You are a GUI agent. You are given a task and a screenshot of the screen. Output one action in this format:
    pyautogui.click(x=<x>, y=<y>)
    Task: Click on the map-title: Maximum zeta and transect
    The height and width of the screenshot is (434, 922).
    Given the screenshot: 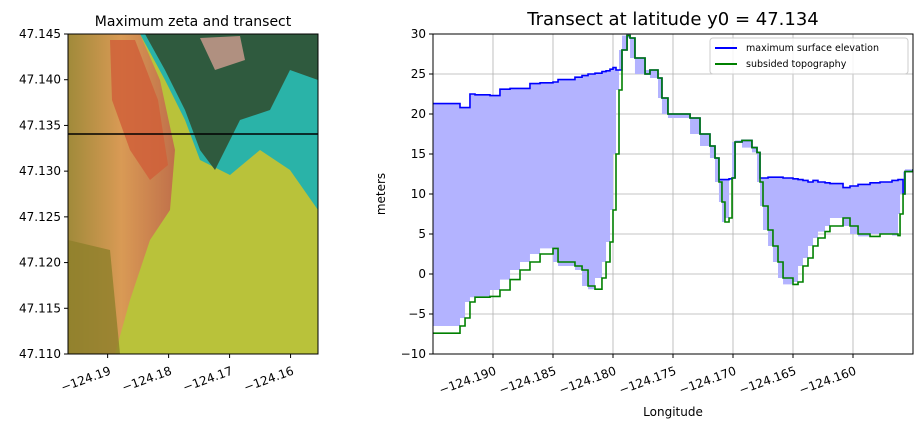 What is the action you would take?
    pyautogui.click(x=193, y=22)
    